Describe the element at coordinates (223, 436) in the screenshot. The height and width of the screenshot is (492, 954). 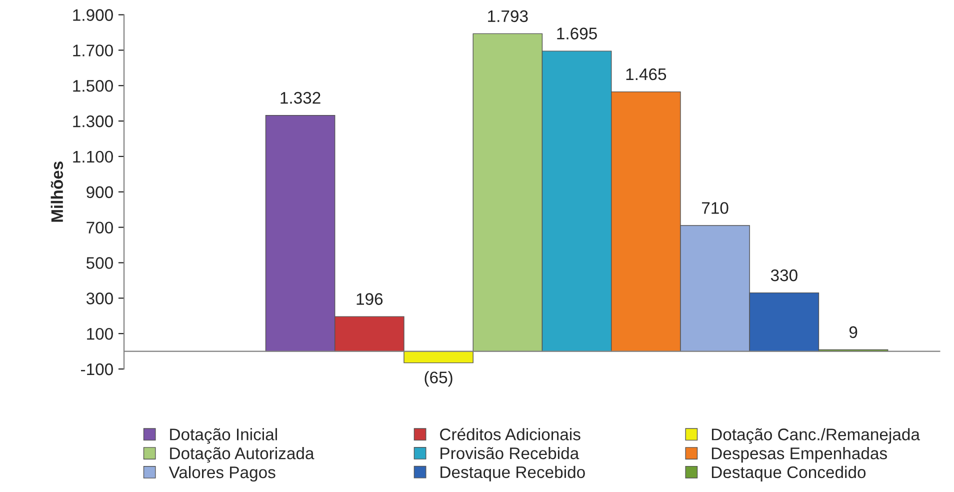
I see `legend-label: Dotação Inicial` at that location.